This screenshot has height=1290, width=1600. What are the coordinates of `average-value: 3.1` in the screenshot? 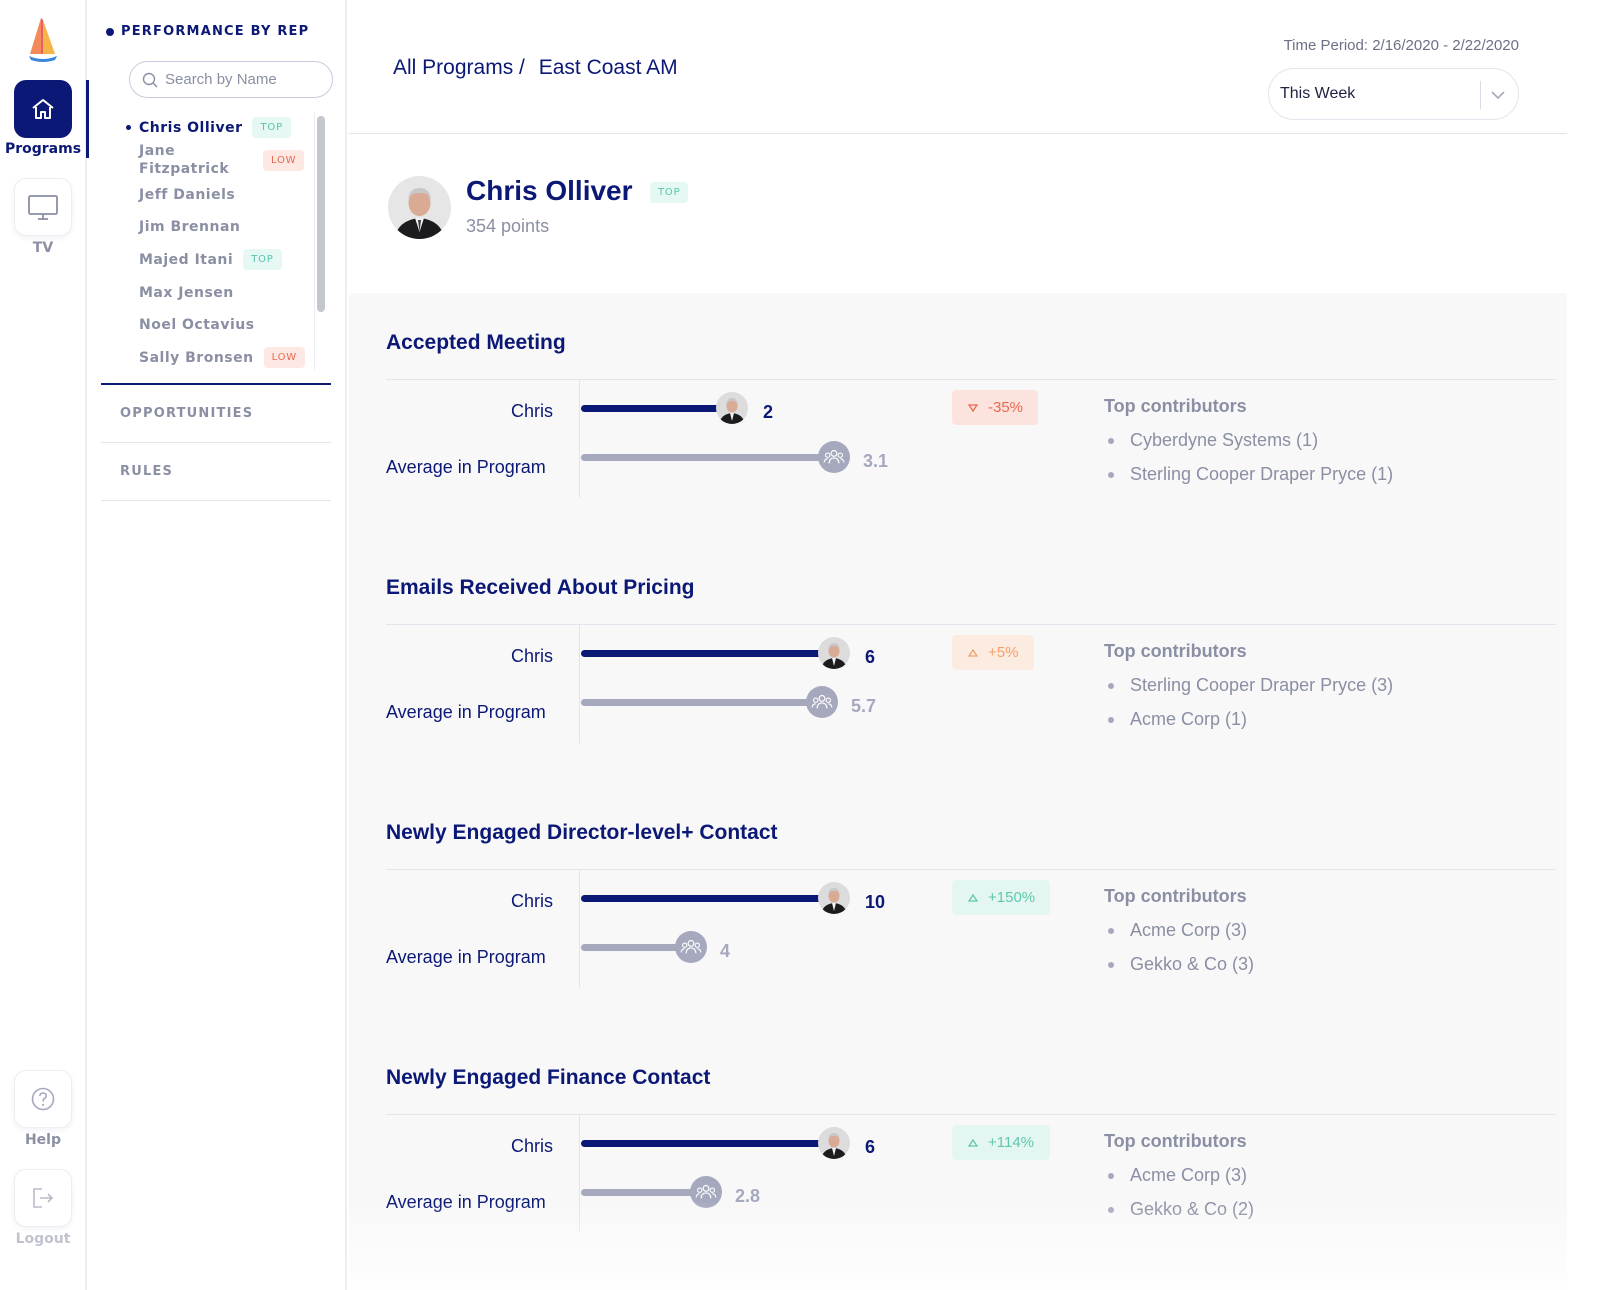 It's located at (876, 461).